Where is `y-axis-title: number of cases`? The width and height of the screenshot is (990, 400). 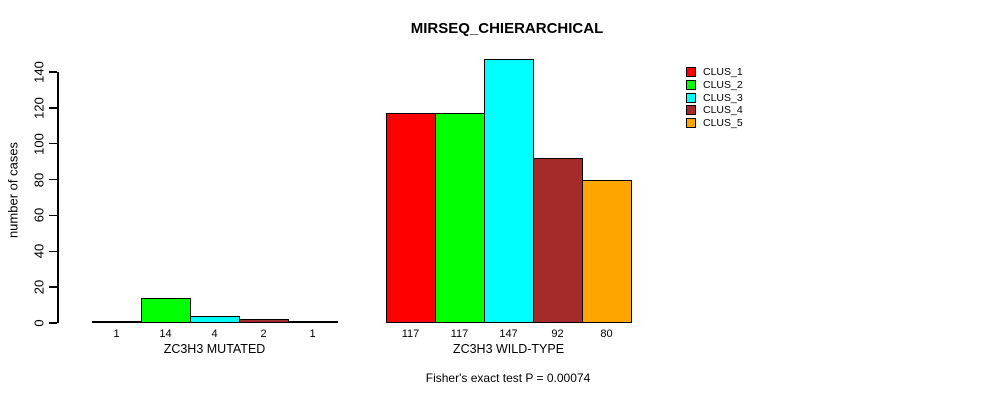 y-axis-title: number of cases is located at coordinates (13, 190).